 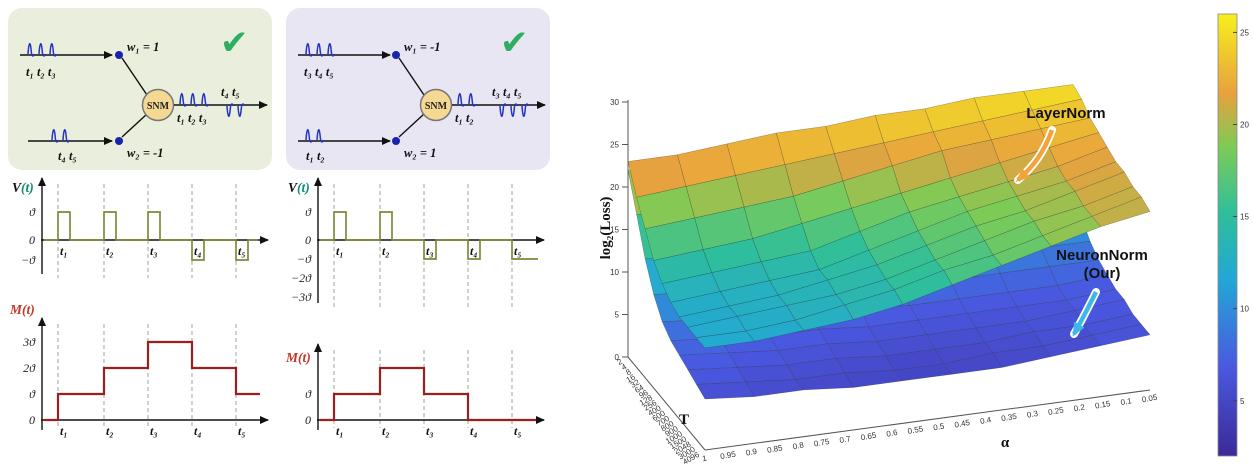 I want to click on snm-node: SNM, so click(x=158, y=105).